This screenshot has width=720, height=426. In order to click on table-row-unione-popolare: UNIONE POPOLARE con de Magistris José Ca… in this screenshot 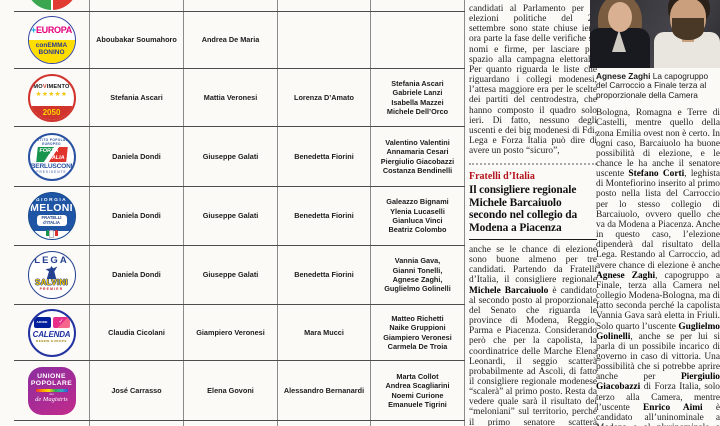, I will do `click(239, 391)`.